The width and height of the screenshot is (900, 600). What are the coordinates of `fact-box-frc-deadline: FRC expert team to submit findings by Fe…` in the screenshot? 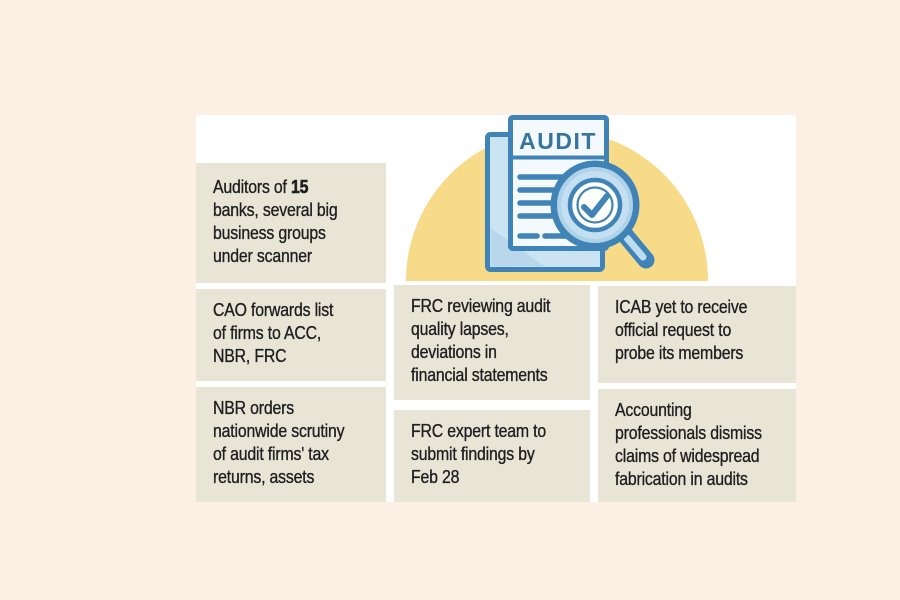 It's located at (492, 456).